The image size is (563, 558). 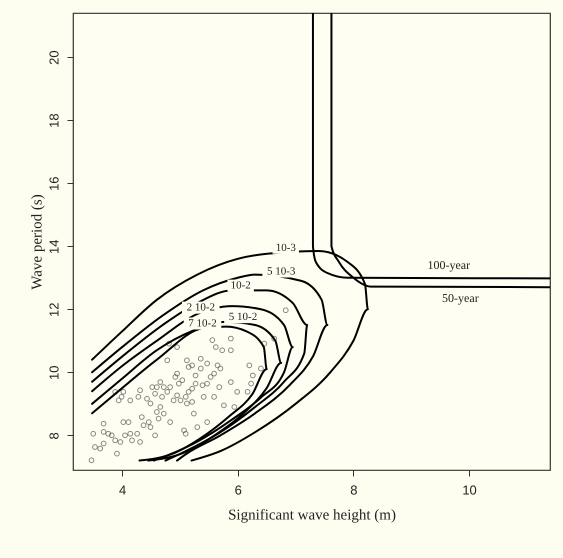 What do you see at coordinates (469, 490) in the screenshot?
I see `x-tick-label: 10` at bounding box center [469, 490].